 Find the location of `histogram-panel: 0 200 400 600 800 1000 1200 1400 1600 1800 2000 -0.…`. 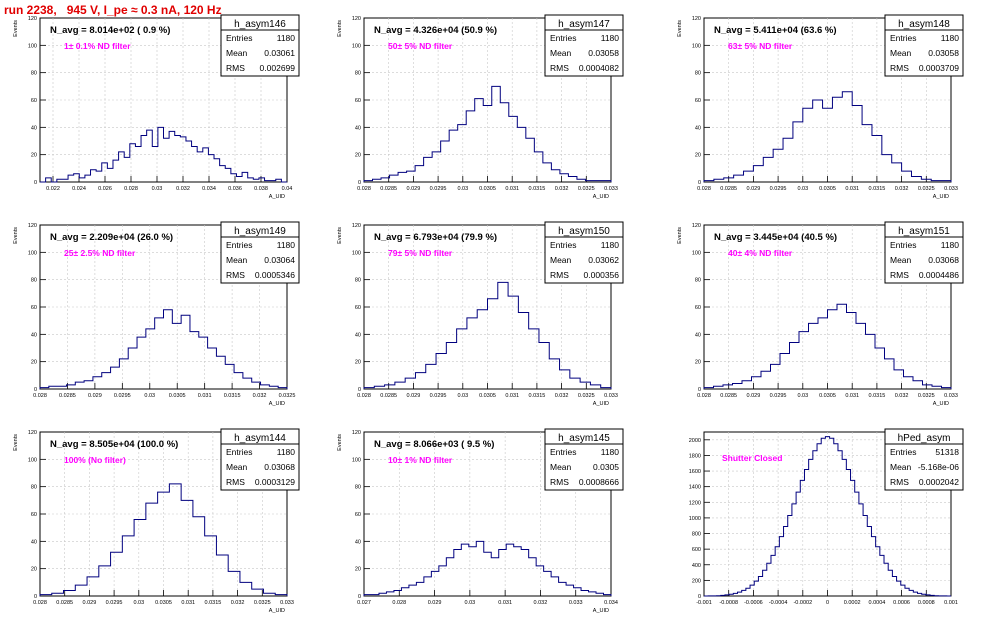

histogram-panel: 0 200 400 600 800 1000 1200 1400 1600 1800 2000 -0.… is located at coordinates (826, 517).